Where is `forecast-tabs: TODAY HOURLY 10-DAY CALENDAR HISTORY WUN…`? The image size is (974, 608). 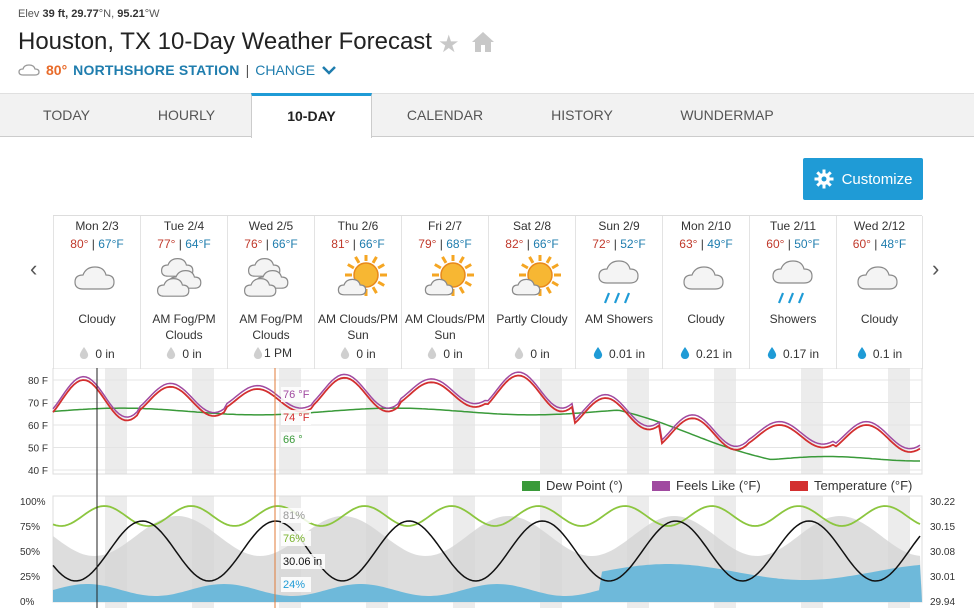 forecast-tabs: TODAY HOURLY 10-DAY CALENDAR HISTORY WUN… is located at coordinates (487, 115).